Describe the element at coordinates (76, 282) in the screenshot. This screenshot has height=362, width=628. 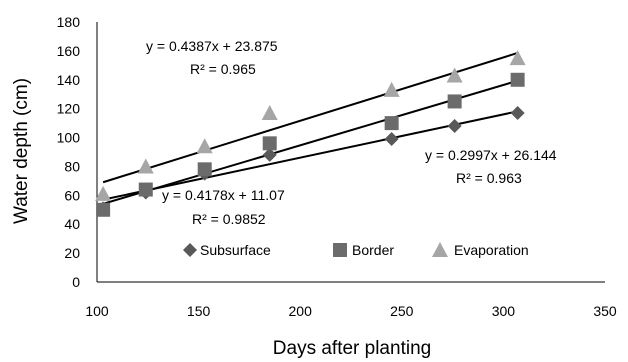
I see `y-tick-label: 0` at that location.